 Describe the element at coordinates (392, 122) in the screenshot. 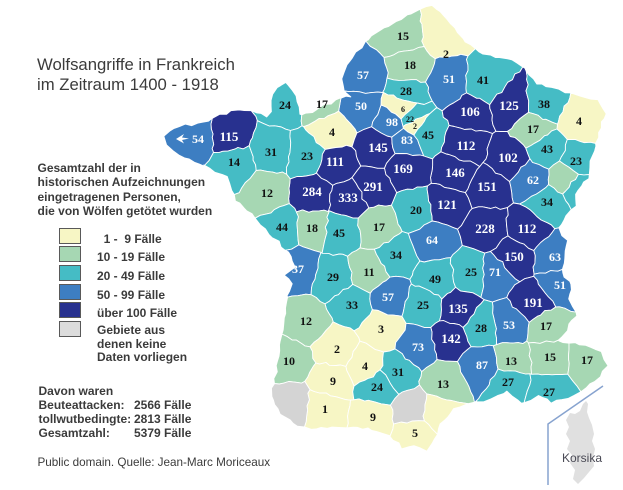

I see `svg-text: 98` at that location.